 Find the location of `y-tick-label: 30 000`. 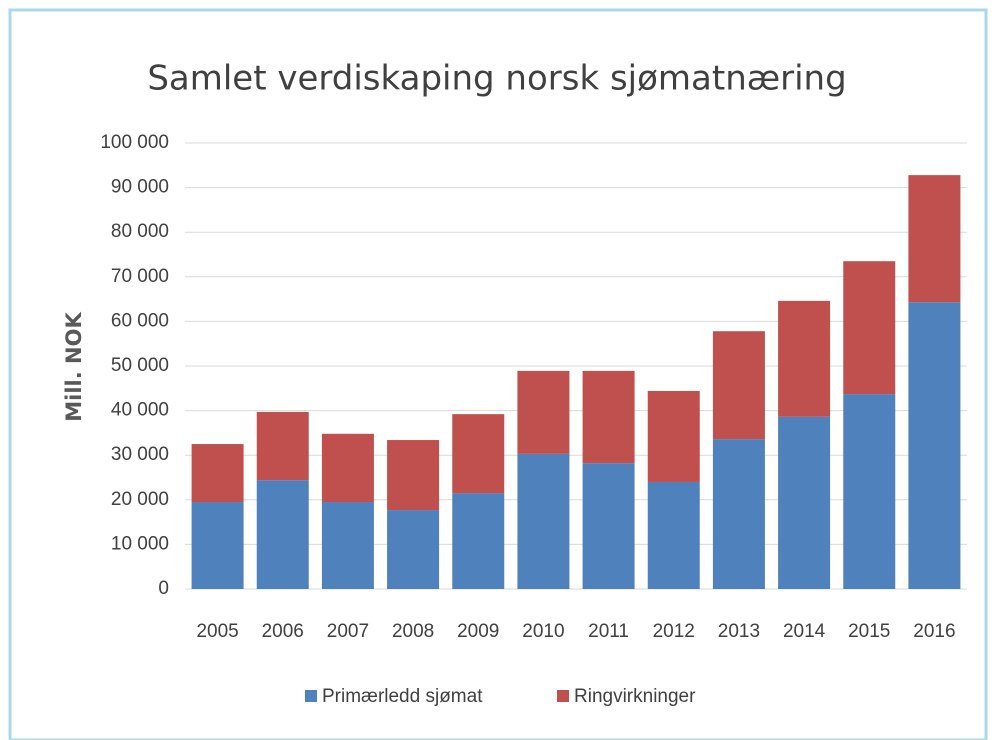

y-tick-label: 30 000 is located at coordinates (140, 454).